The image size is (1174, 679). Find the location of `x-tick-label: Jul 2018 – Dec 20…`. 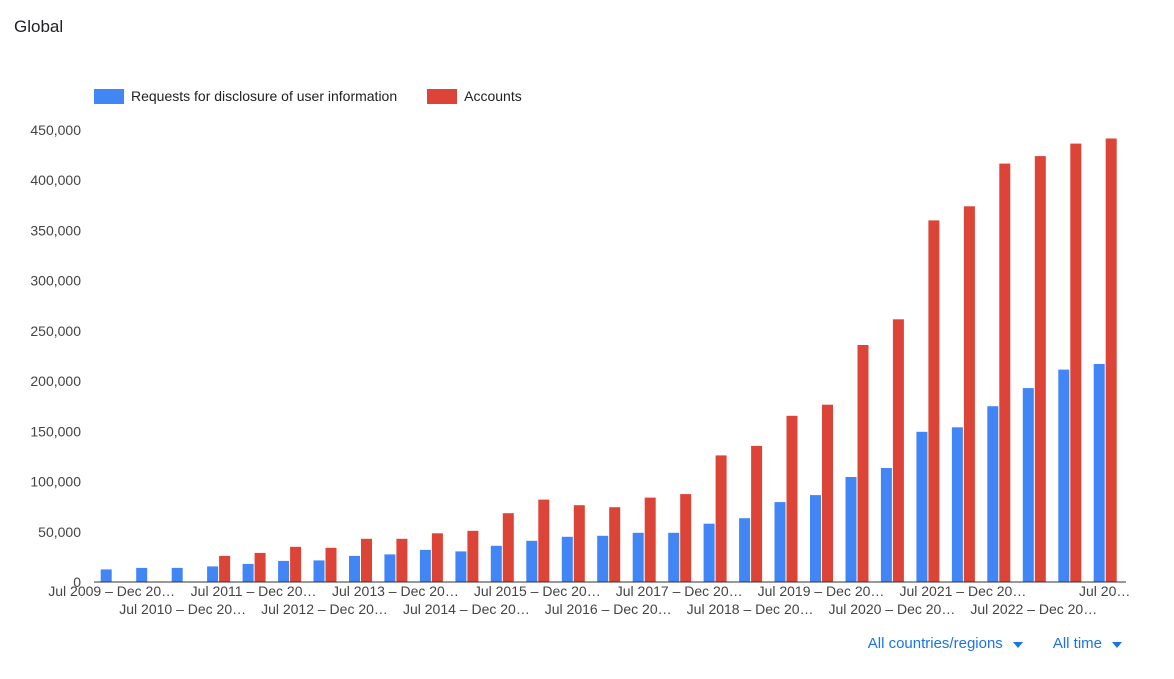

x-tick-label: Jul 2018 – Dec 20… is located at coordinates (750, 609).